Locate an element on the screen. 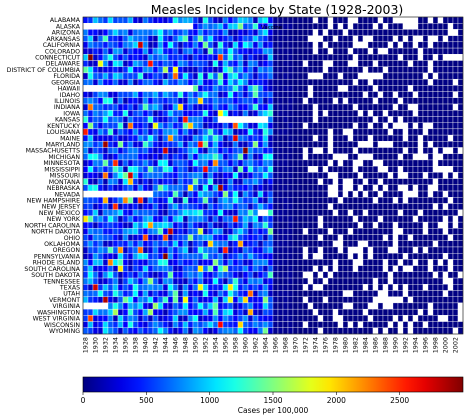 Image resolution: width=474 pixels, height=420 pixels. year-tick-label: 1998 is located at coordinates (436, 345).